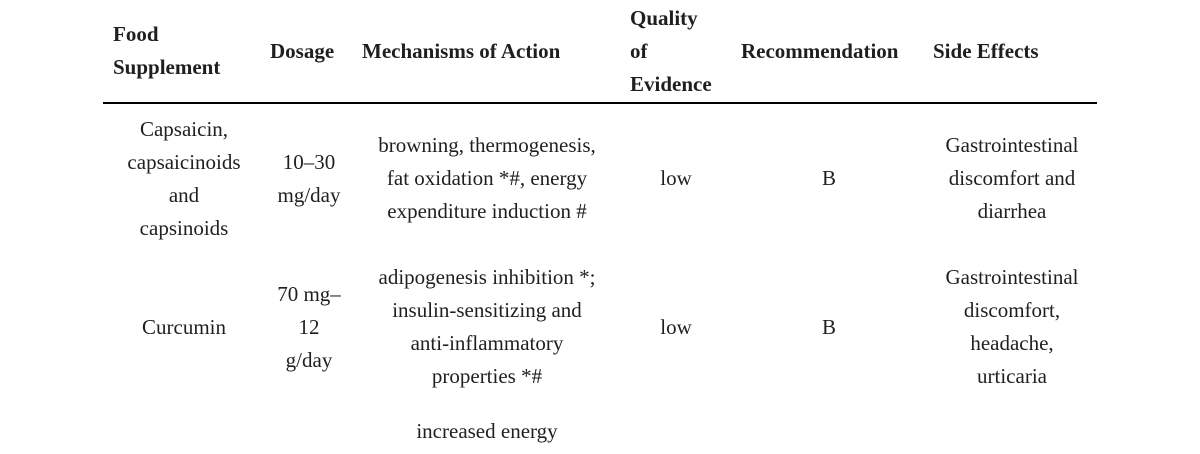  What do you see at coordinates (1012, 427) in the screenshot?
I see `cell-side-effects` at bounding box center [1012, 427].